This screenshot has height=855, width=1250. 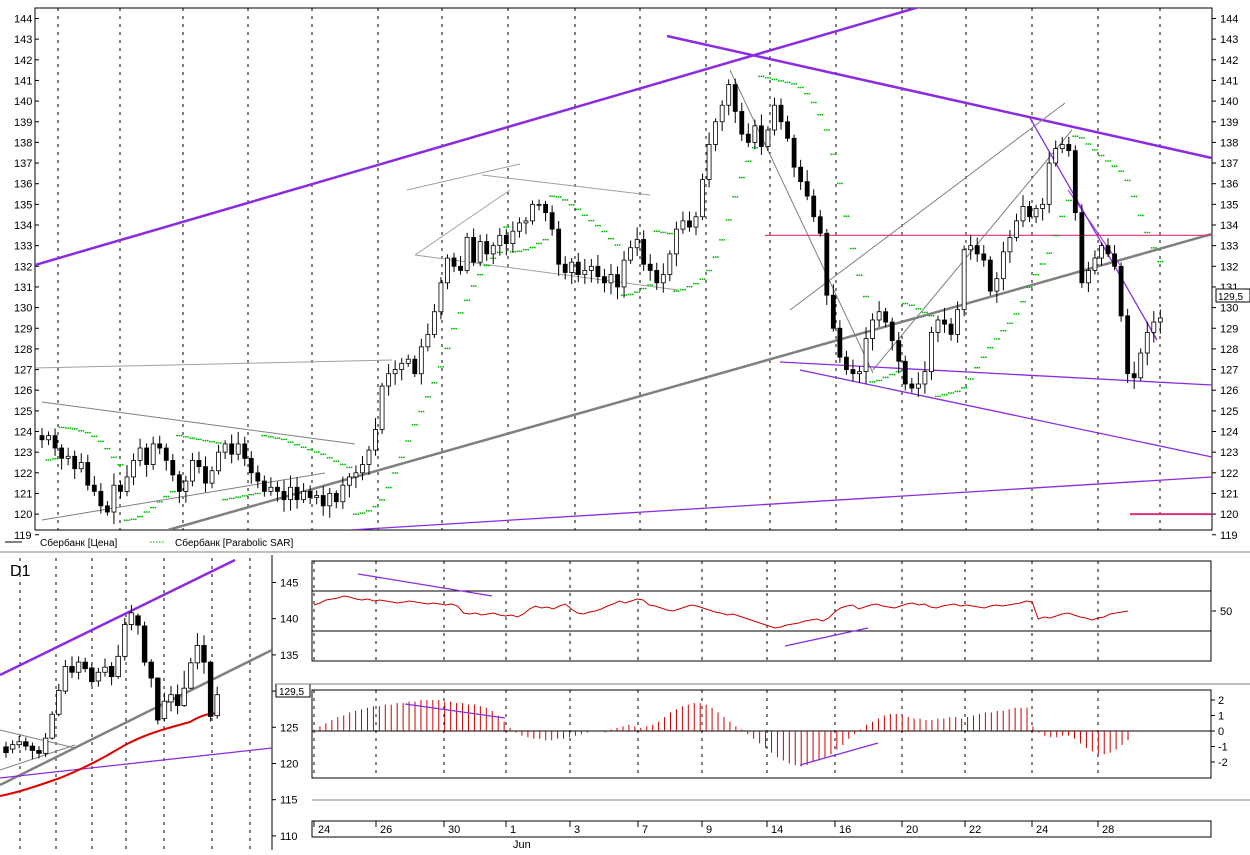 I want to click on y-tick-right-137: 137, so click(x=1229, y=164).